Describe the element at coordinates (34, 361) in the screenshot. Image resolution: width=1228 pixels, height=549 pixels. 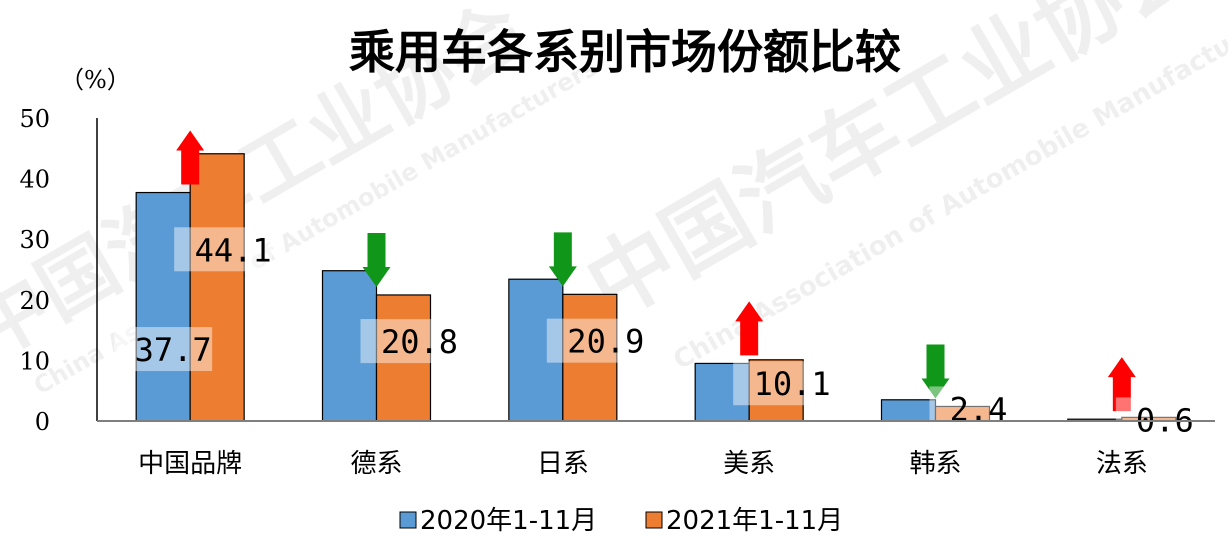
I see `y-tick-label: 10` at that location.